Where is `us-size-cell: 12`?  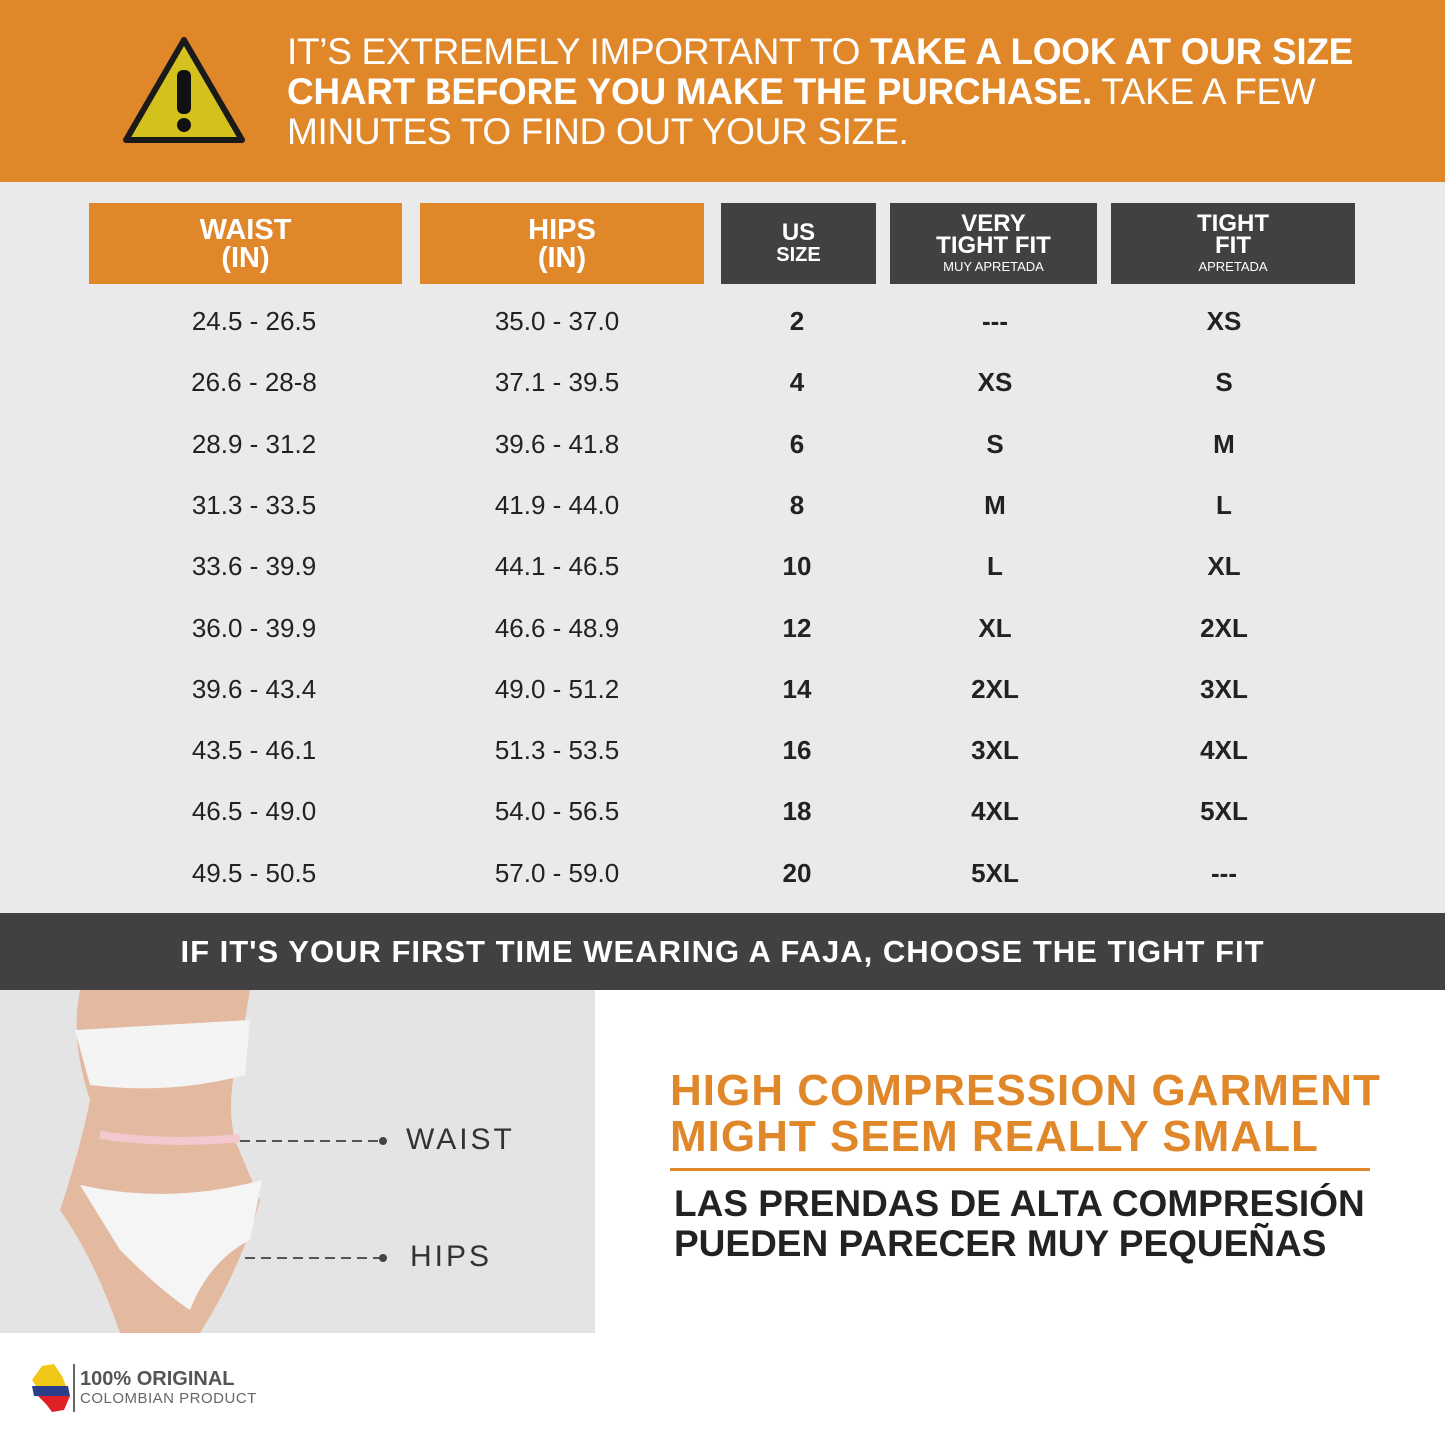 us-size-cell: 12 is located at coordinates (797, 627).